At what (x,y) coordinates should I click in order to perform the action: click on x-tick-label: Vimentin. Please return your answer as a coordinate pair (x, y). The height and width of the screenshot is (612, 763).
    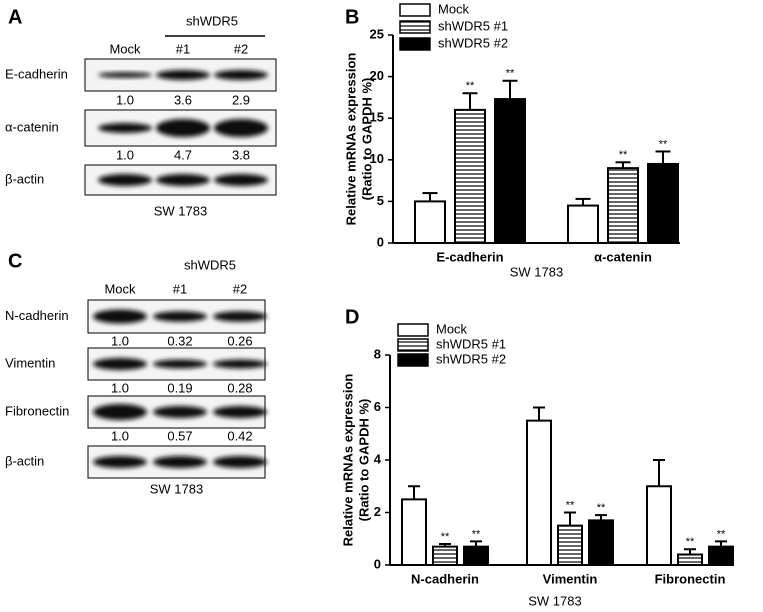
    Looking at the image, I should click on (570, 578).